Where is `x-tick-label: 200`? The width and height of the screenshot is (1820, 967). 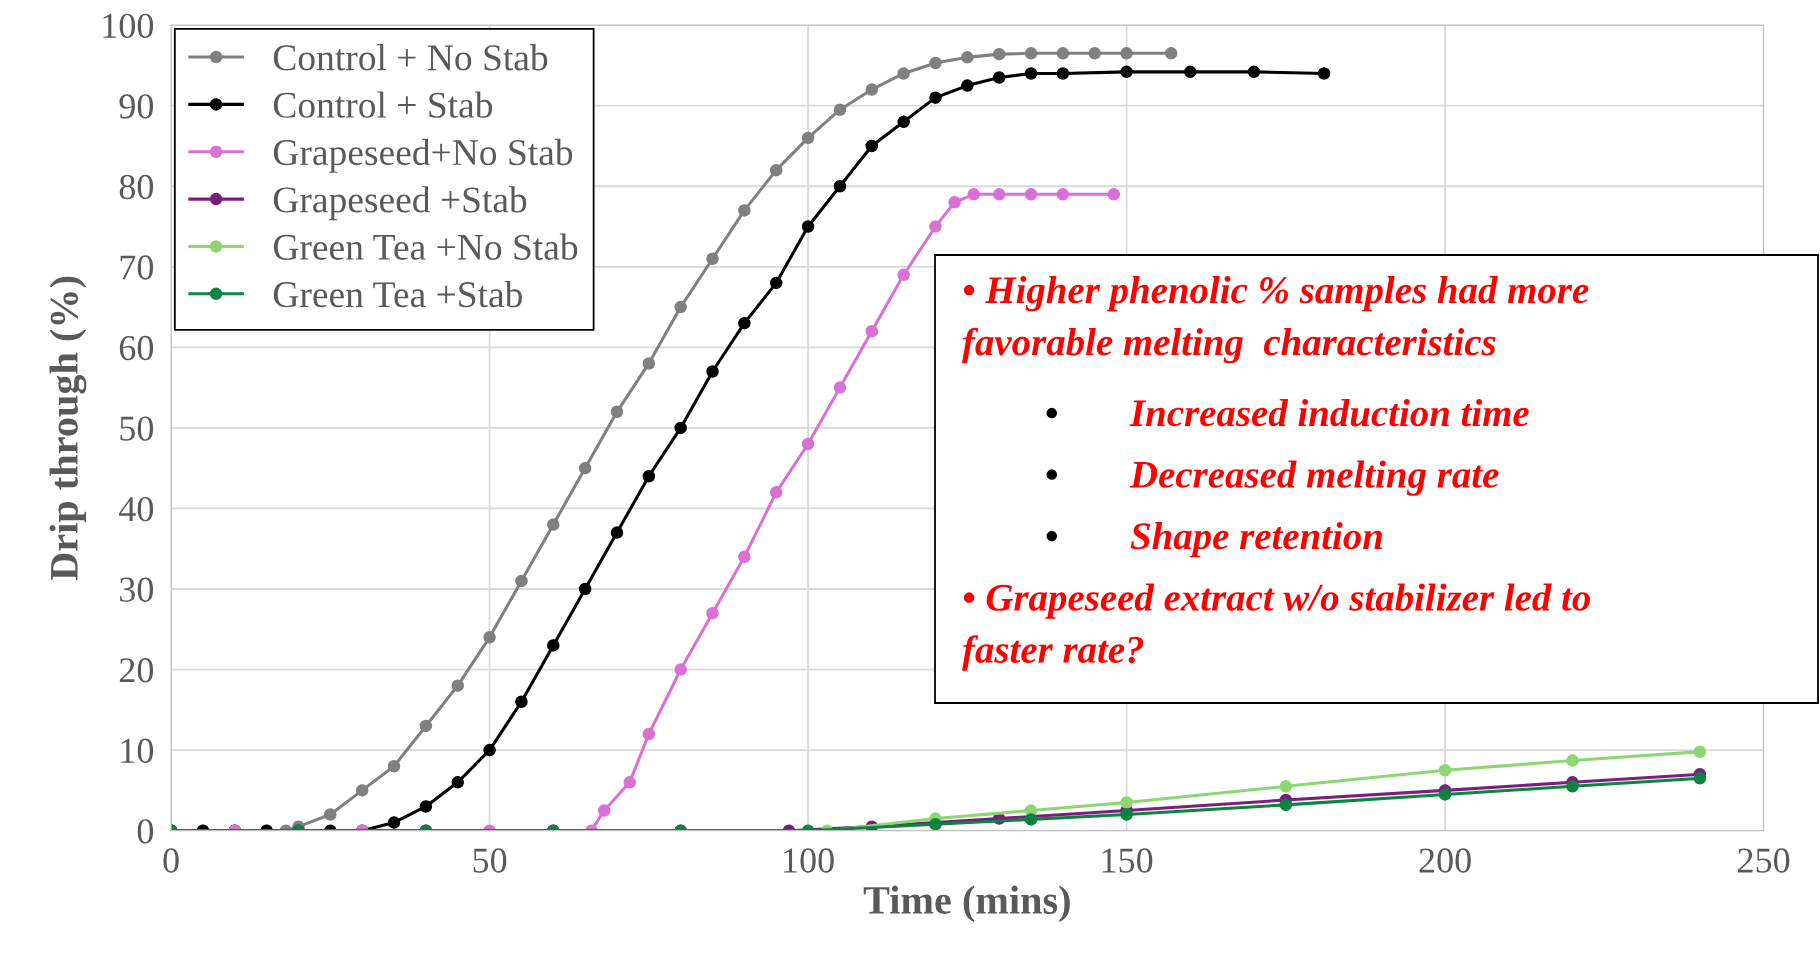 x-tick-label: 200 is located at coordinates (1445, 860).